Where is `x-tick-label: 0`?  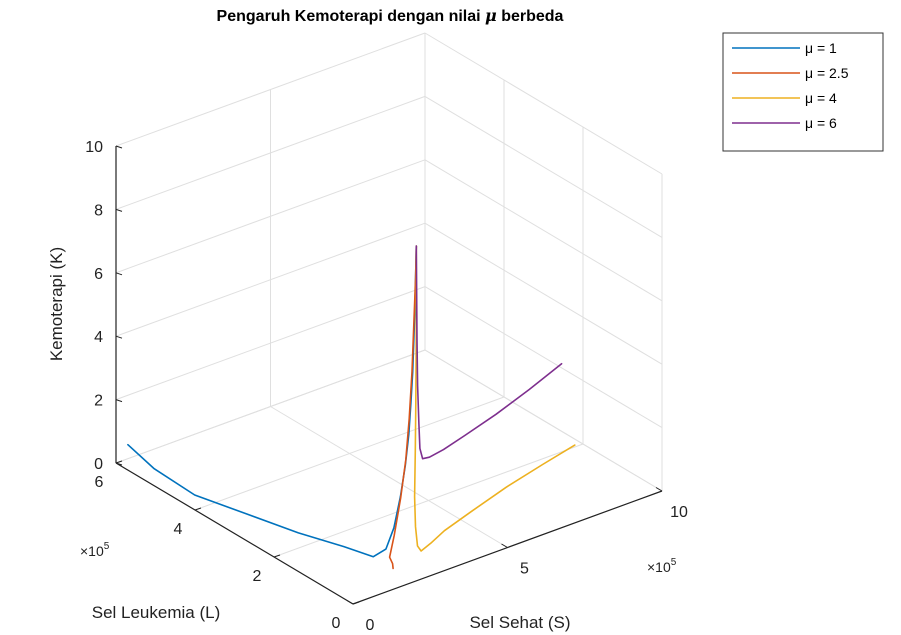 x-tick-label: 0 is located at coordinates (370, 625).